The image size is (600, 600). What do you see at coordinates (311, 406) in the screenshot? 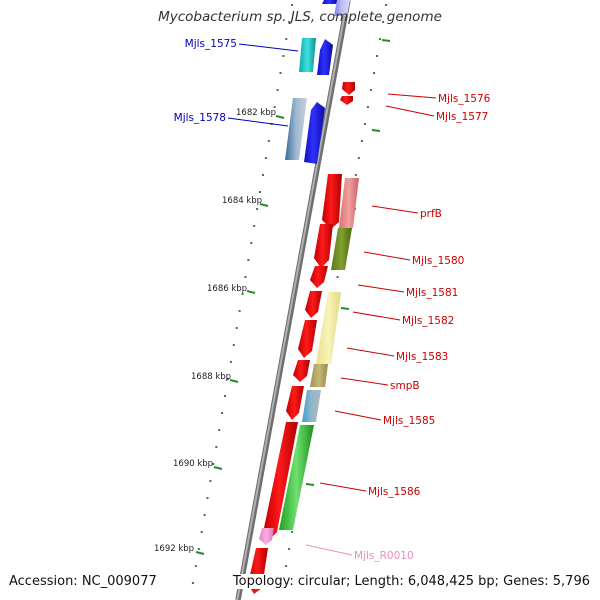
I see `gene-feature-mjls-1585-sky` at bounding box center [311, 406].